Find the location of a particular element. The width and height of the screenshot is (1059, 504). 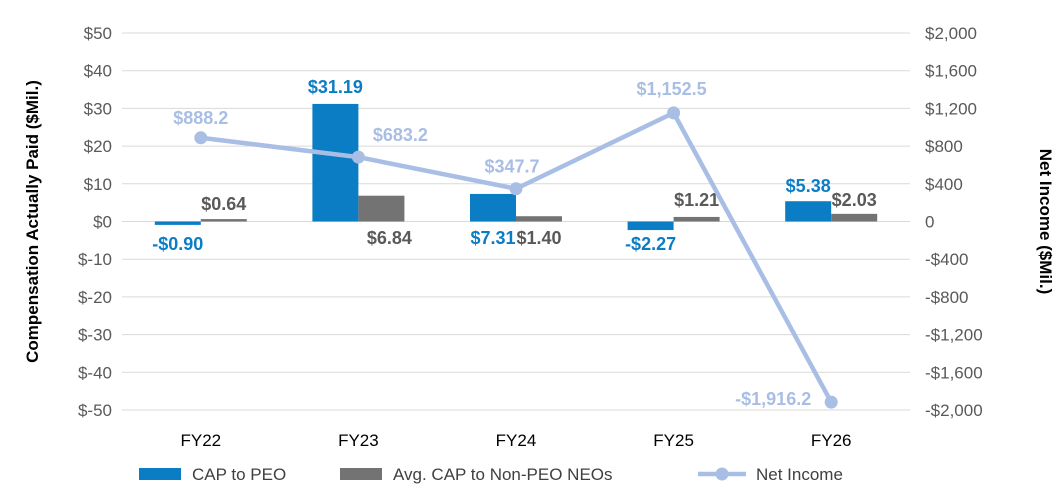

data-label-avg-cap-non-peo: $6.84 is located at coordinates (389, 238).